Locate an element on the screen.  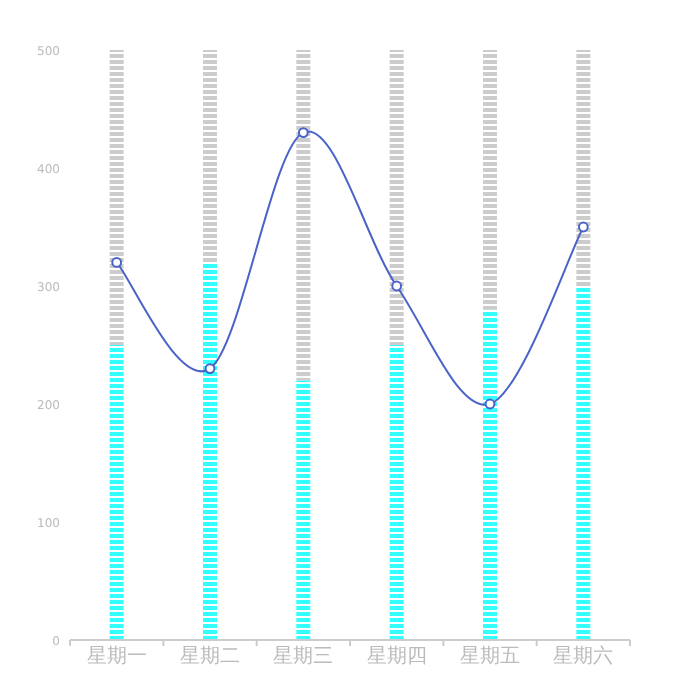
x-tick-label: 星期五 is located at coordinates (490, 656).